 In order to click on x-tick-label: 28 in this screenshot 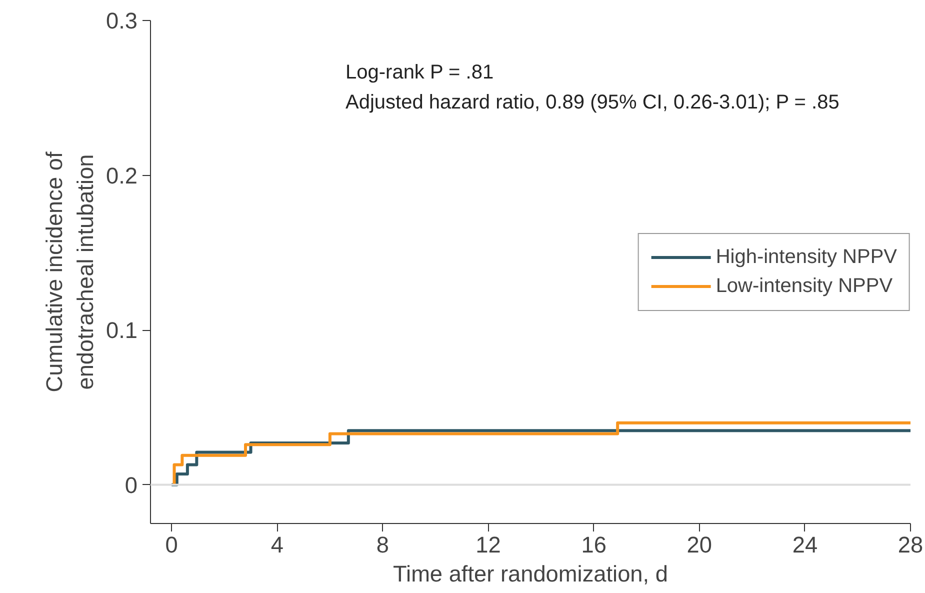, I will do `click(911, 545)`.